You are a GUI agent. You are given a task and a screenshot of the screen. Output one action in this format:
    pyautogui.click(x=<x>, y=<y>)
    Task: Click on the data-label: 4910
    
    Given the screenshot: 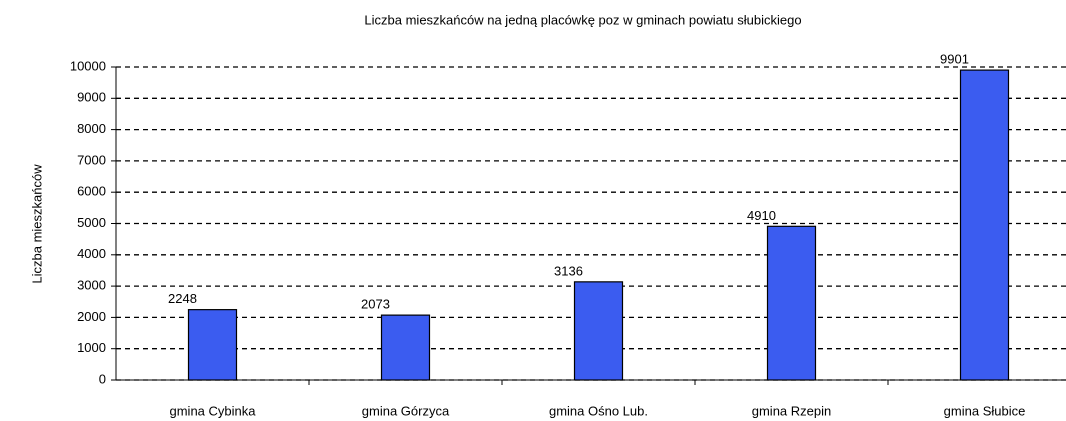 What is the action you would take?
    pyautogui.click(x=761, y=215)
    